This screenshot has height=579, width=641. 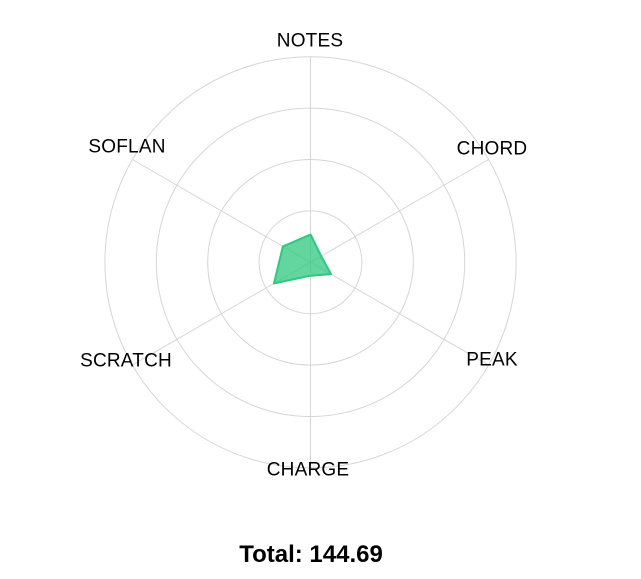 I want to click on axis-label-peak: PEAK, so click(x=492, y=360).